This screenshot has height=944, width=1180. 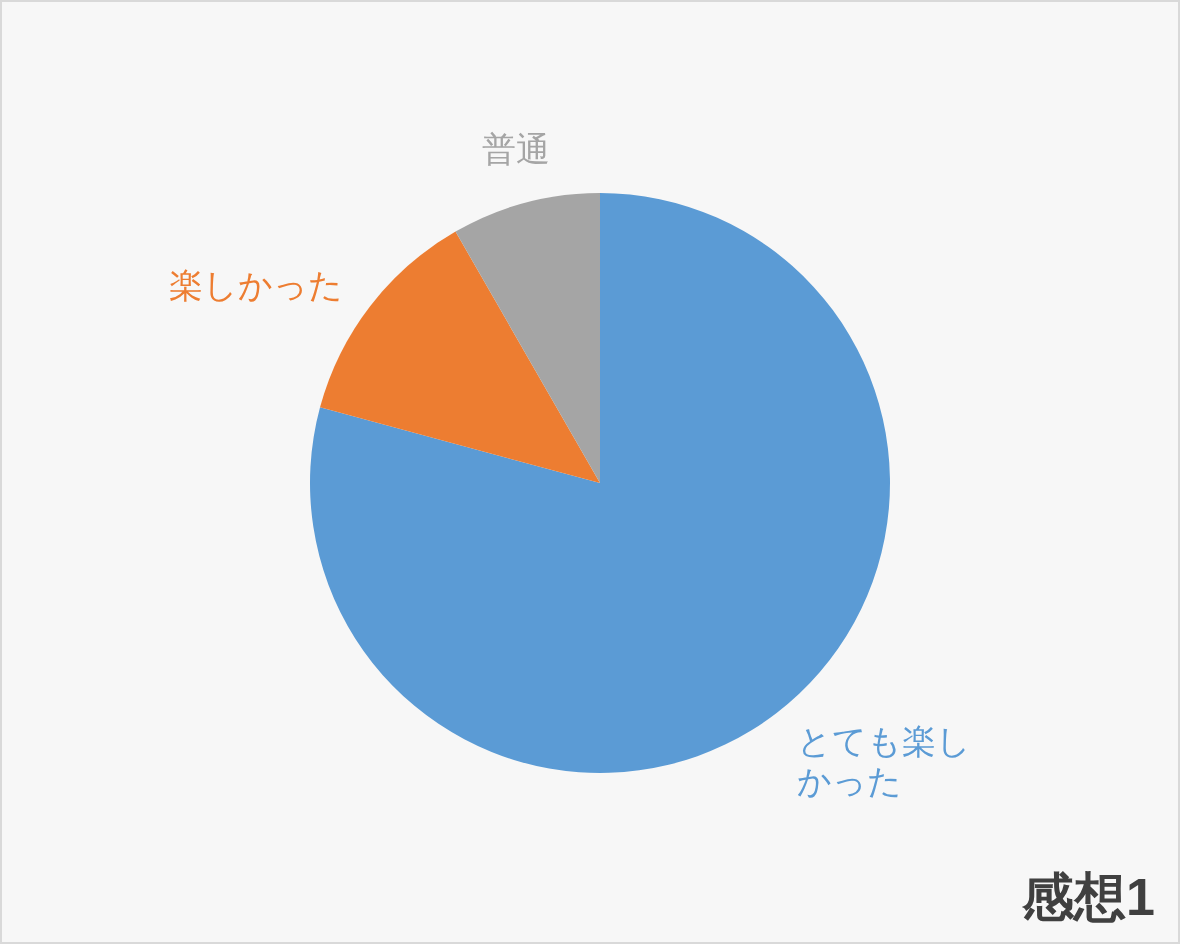 What do you see at coordinates (255, 284) in the screenshot?
I see `slice-label: 楽しかった` at bounding box center [255, 284].